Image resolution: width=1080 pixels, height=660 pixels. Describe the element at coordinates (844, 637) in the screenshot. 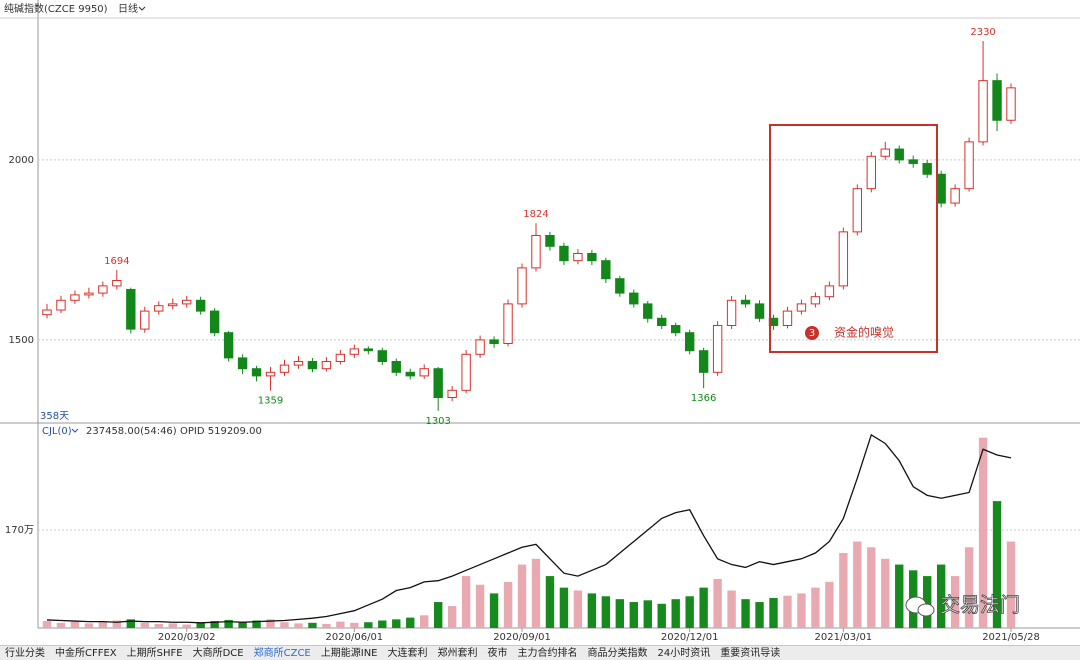

I see `x-tick-label: 2021/03/01` at that location.